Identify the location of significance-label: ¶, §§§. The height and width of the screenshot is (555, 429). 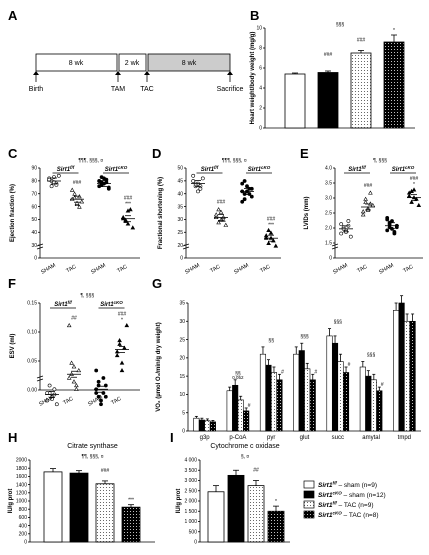
(87, 296).